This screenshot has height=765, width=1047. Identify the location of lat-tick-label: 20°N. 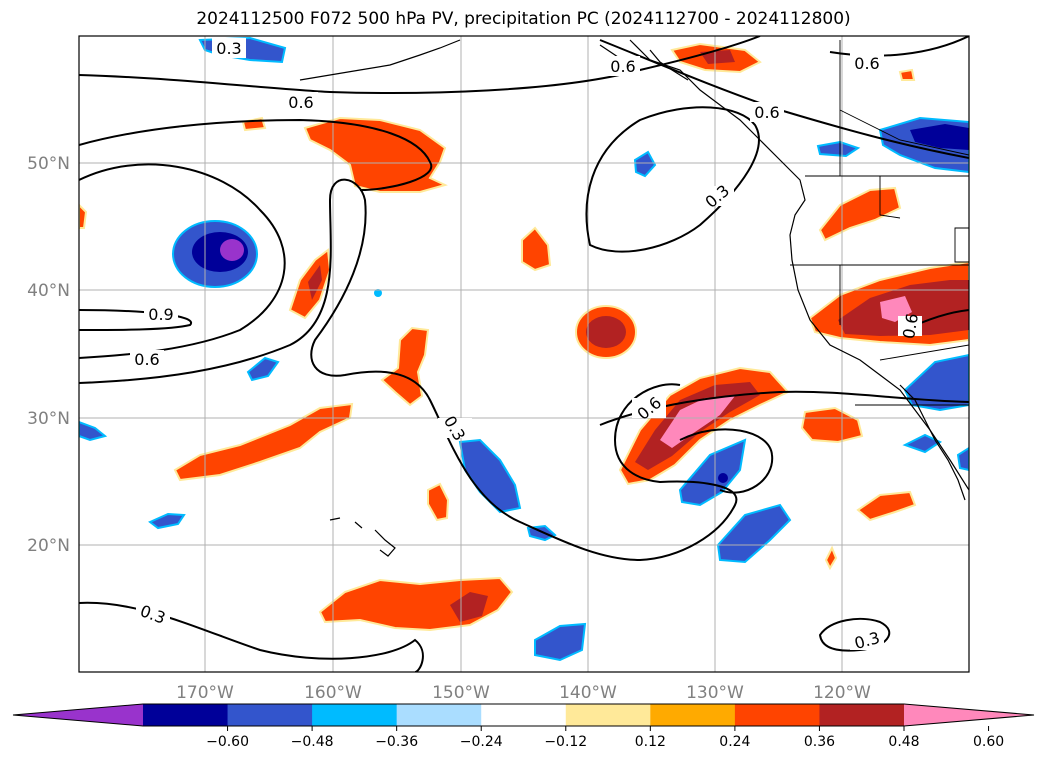
(48, 546).